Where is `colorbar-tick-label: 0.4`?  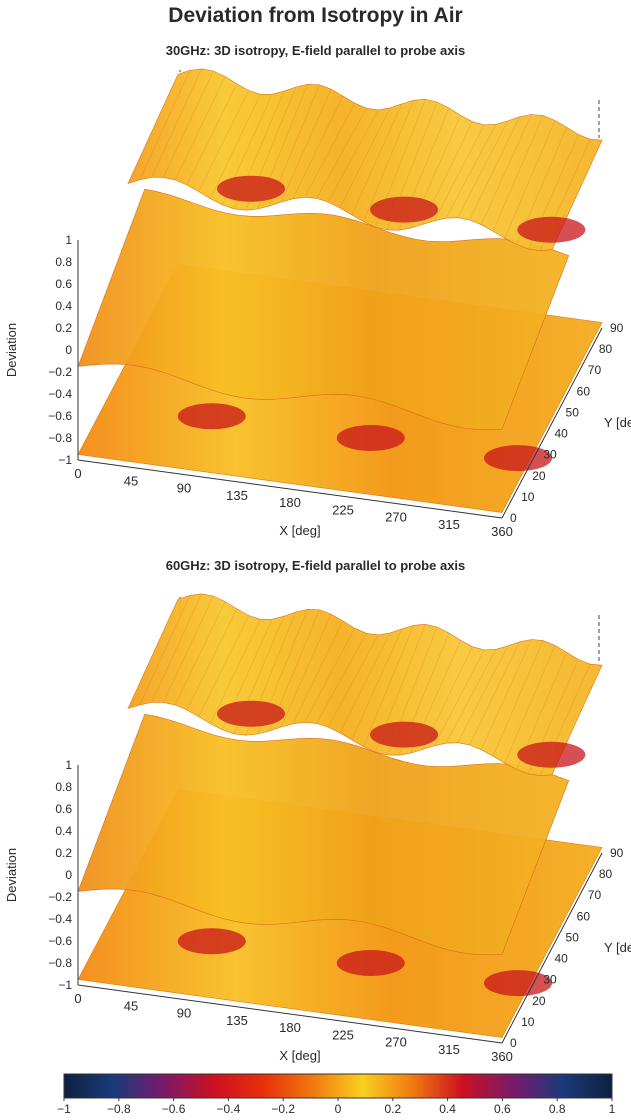 colorbar-tick-label: 0.4 is located at coordinates (447, 1109).